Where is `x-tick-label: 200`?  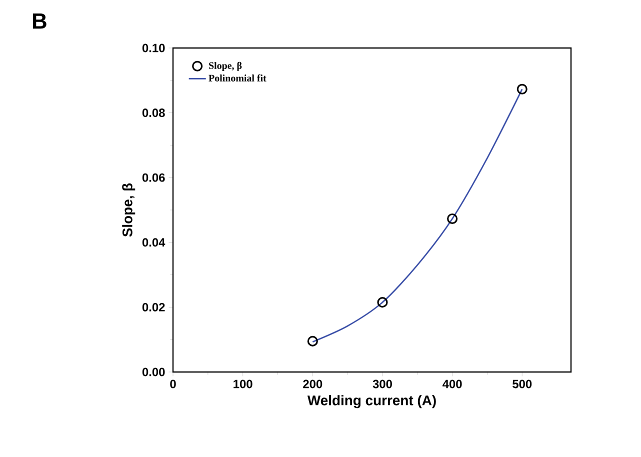
x-tick-label: 200 is located at coordinates (312, 384).